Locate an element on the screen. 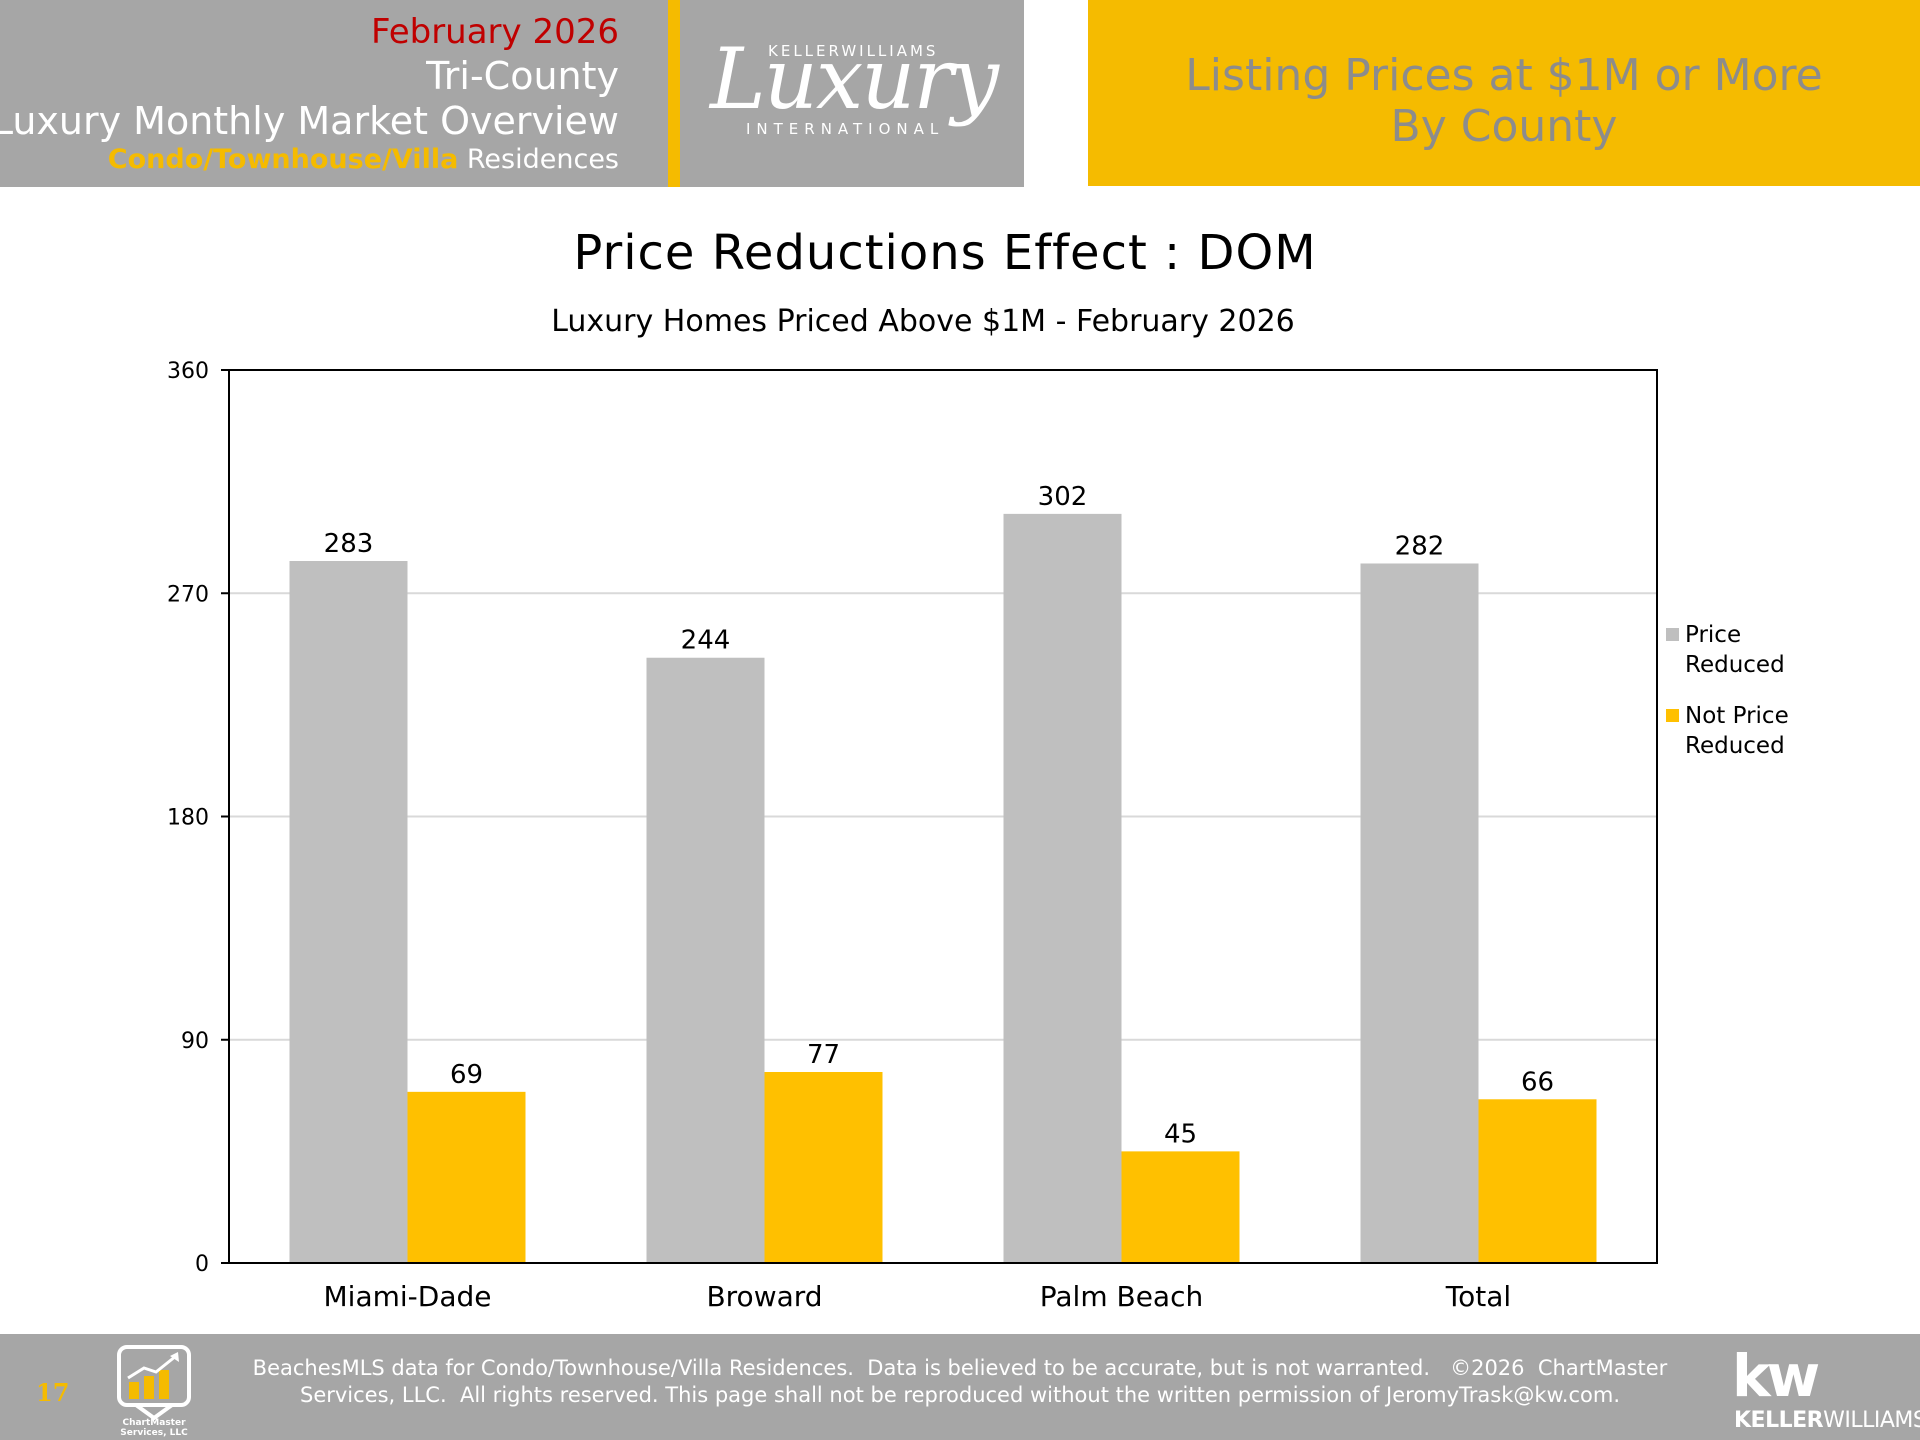  property-type-rest: Residences is located at coordinates (538, 159).